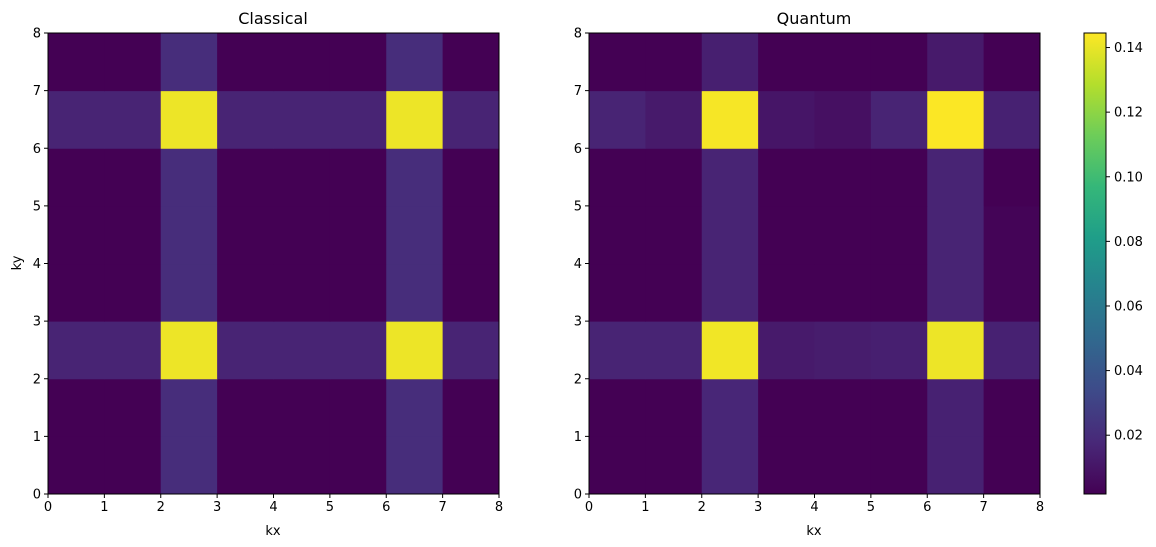 This screenshot has height=547, width=1156. I want to click on x-tick-label: 2, so click(702, 507).